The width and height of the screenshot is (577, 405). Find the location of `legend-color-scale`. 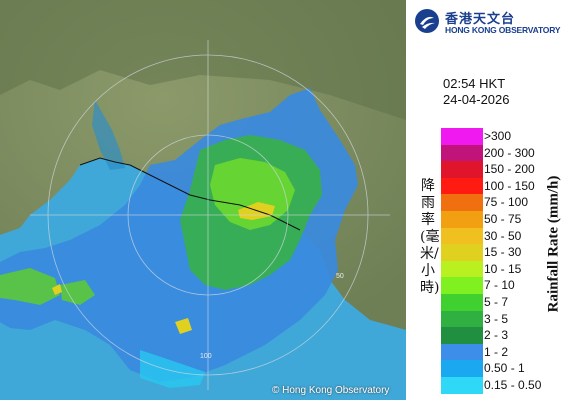

legend-color-scale is located at coordinates (462, 261).